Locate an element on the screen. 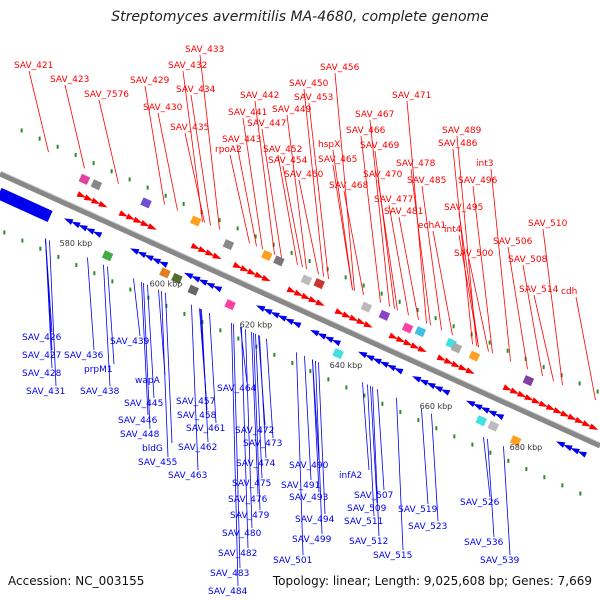 This screenshot has height=600, width=600. gene-label-bottom: SAV_448 is located at coordinates (140, 435).